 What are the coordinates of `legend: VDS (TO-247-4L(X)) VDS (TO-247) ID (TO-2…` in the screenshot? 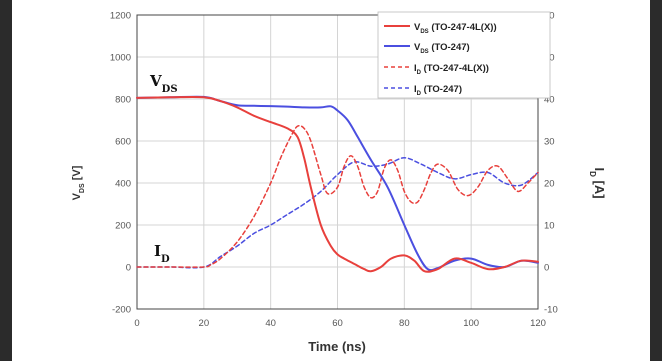 It's located at (464, 55).